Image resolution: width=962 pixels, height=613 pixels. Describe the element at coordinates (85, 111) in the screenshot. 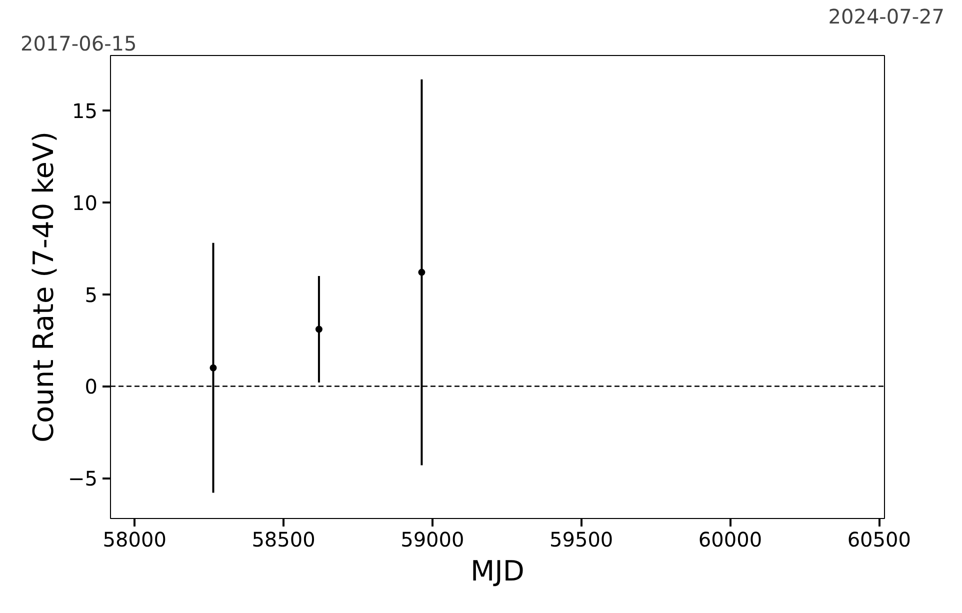

I see `y-tick-label: 15` at that location.